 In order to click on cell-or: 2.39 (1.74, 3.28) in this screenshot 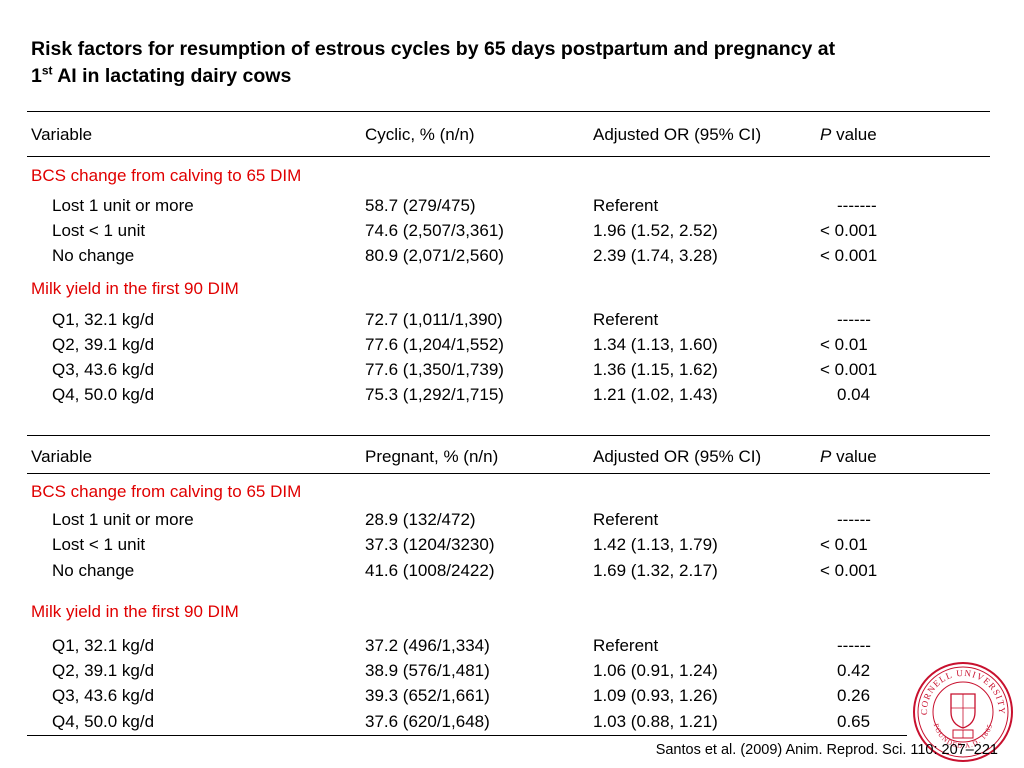, I will do `click(655, 255)`.